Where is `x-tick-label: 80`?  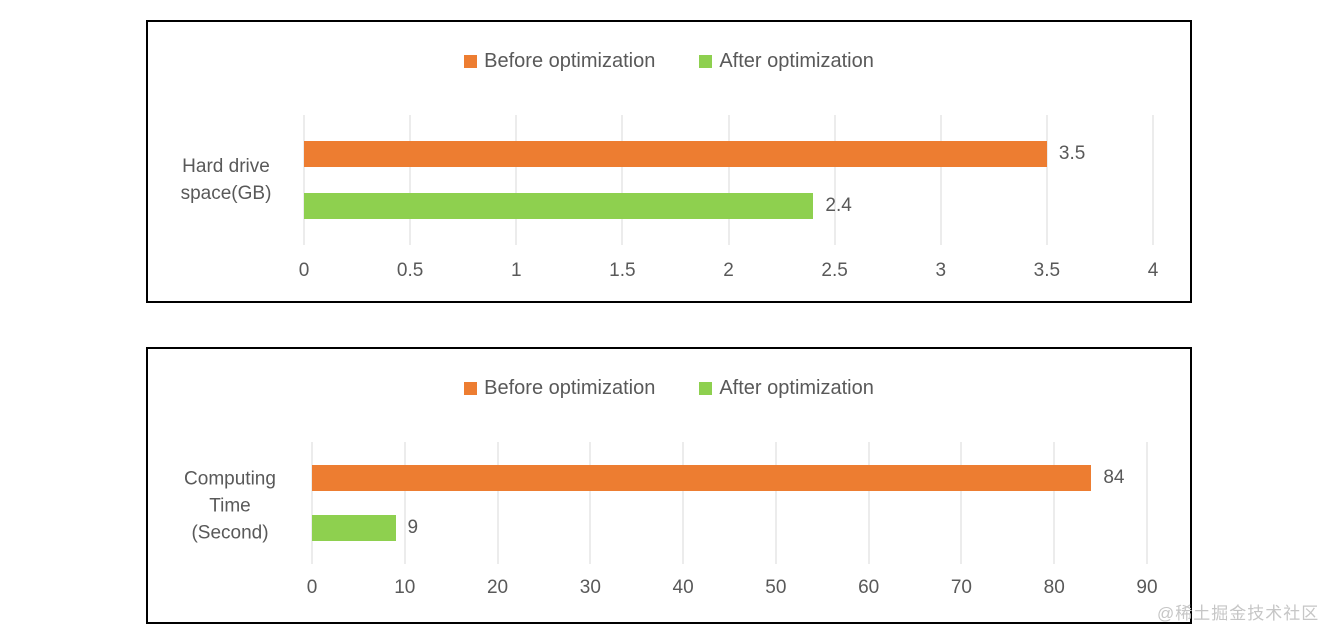 x-tick-label: 80 is located at coordinates (1054, 587).